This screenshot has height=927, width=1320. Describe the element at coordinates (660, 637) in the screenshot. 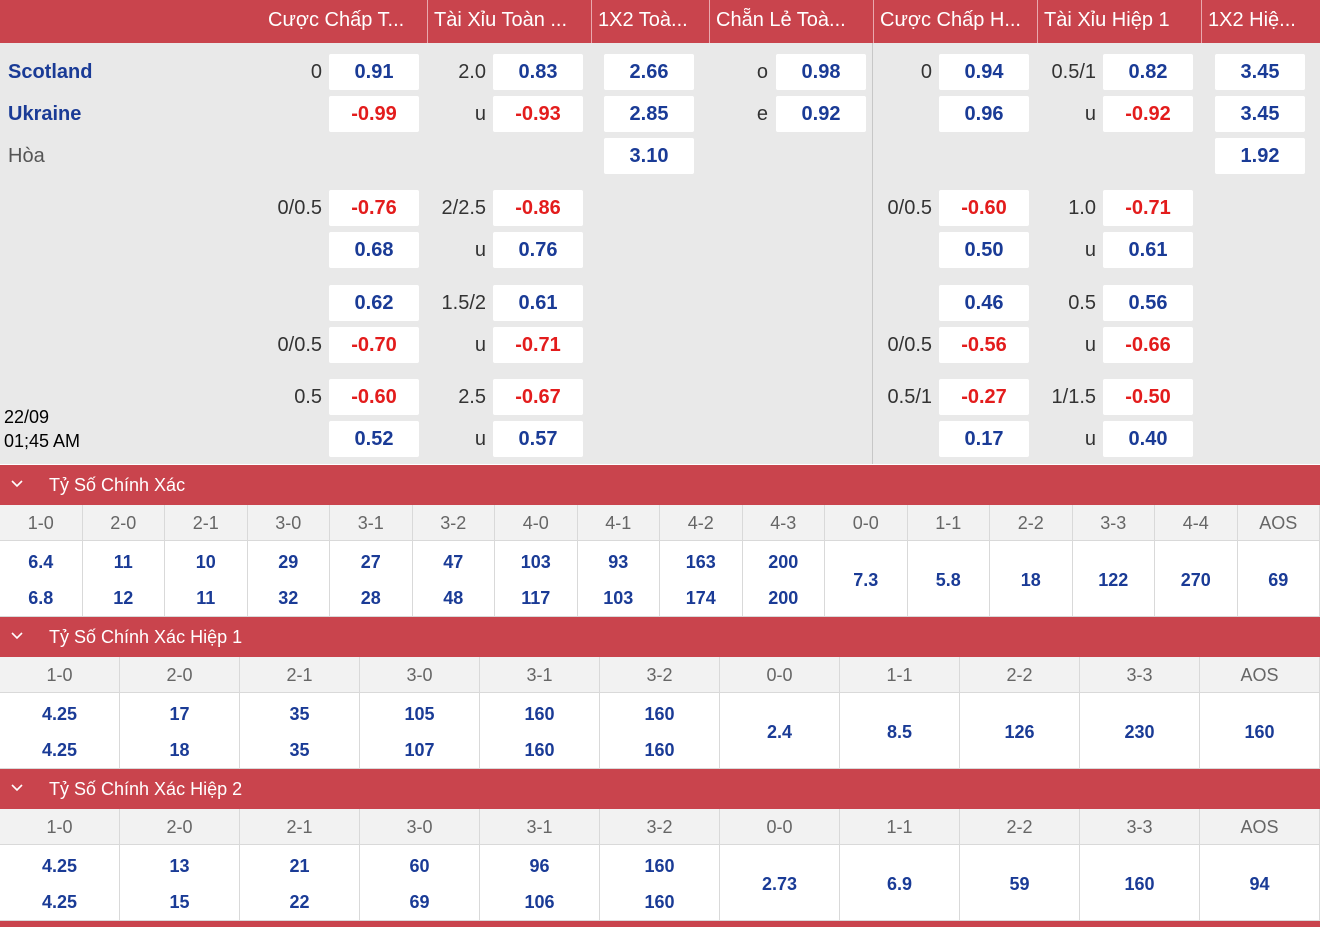

I see `section-header-correct-score-h1: Tỷ Số Chính Xác Hiệp 1` at that location.